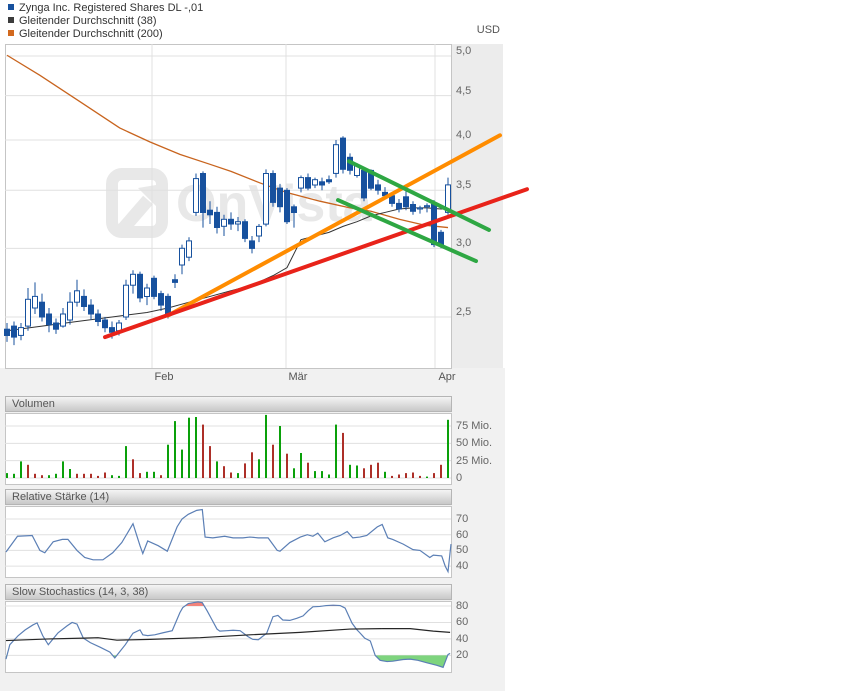  What do you see at coordinates (459, 478) in the screenshot?
I see `volume-ytick-label: 0` at bounding box center [459, 478].